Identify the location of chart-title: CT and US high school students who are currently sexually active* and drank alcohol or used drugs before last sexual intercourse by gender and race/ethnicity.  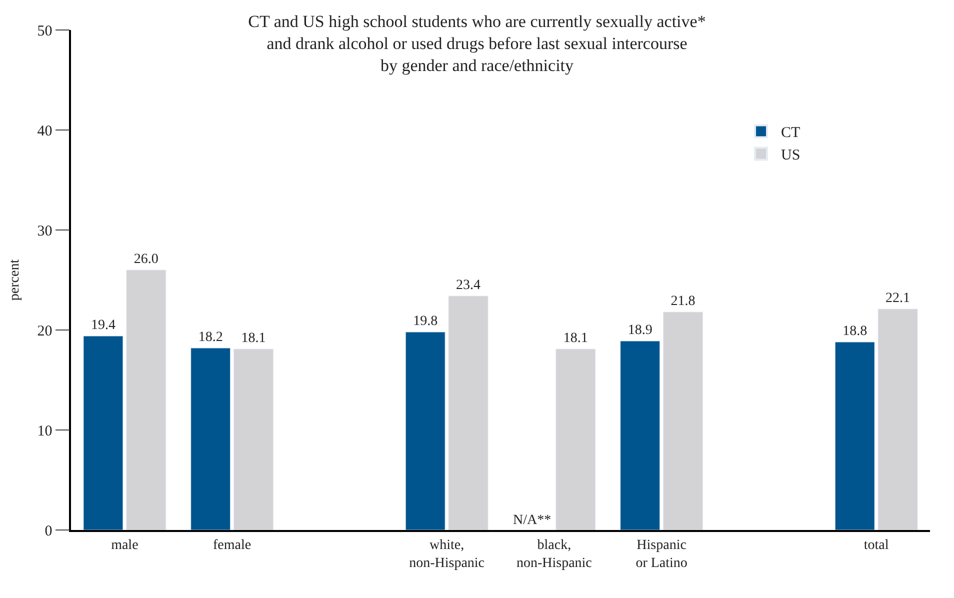
(477, 44).